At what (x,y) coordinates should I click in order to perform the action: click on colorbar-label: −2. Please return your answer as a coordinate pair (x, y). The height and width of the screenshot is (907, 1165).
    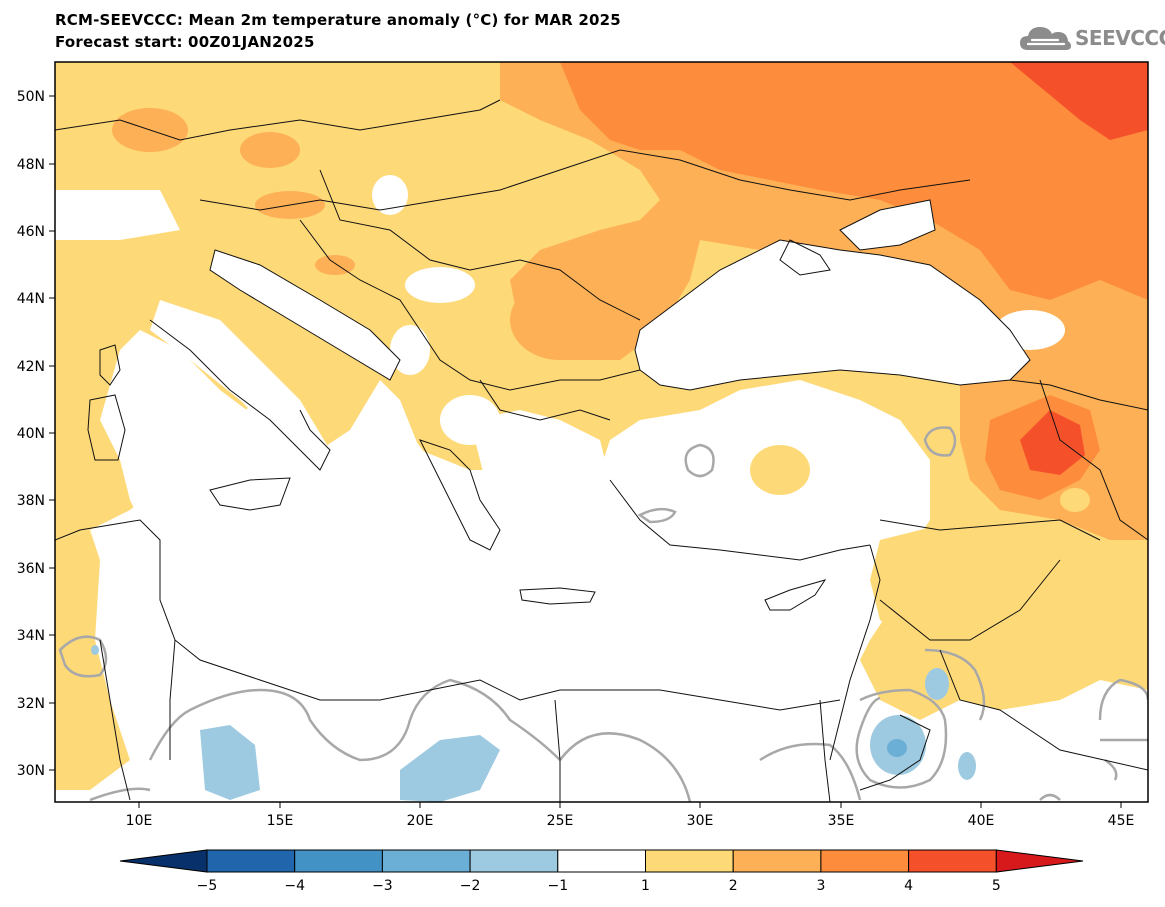
    Looking at the image, I should click on (470, 886).